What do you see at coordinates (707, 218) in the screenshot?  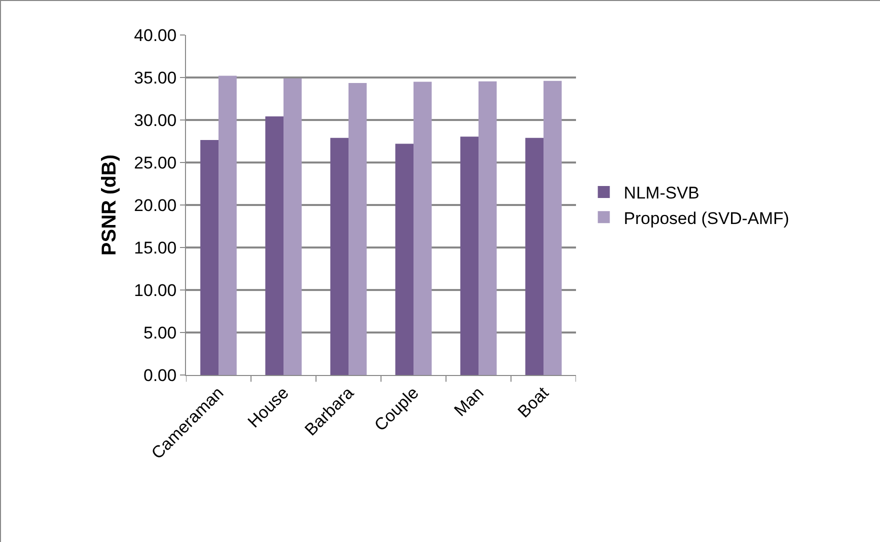 I see `legend-label: Proposed (SVD-AMF)` at bounding box center [707, 218].